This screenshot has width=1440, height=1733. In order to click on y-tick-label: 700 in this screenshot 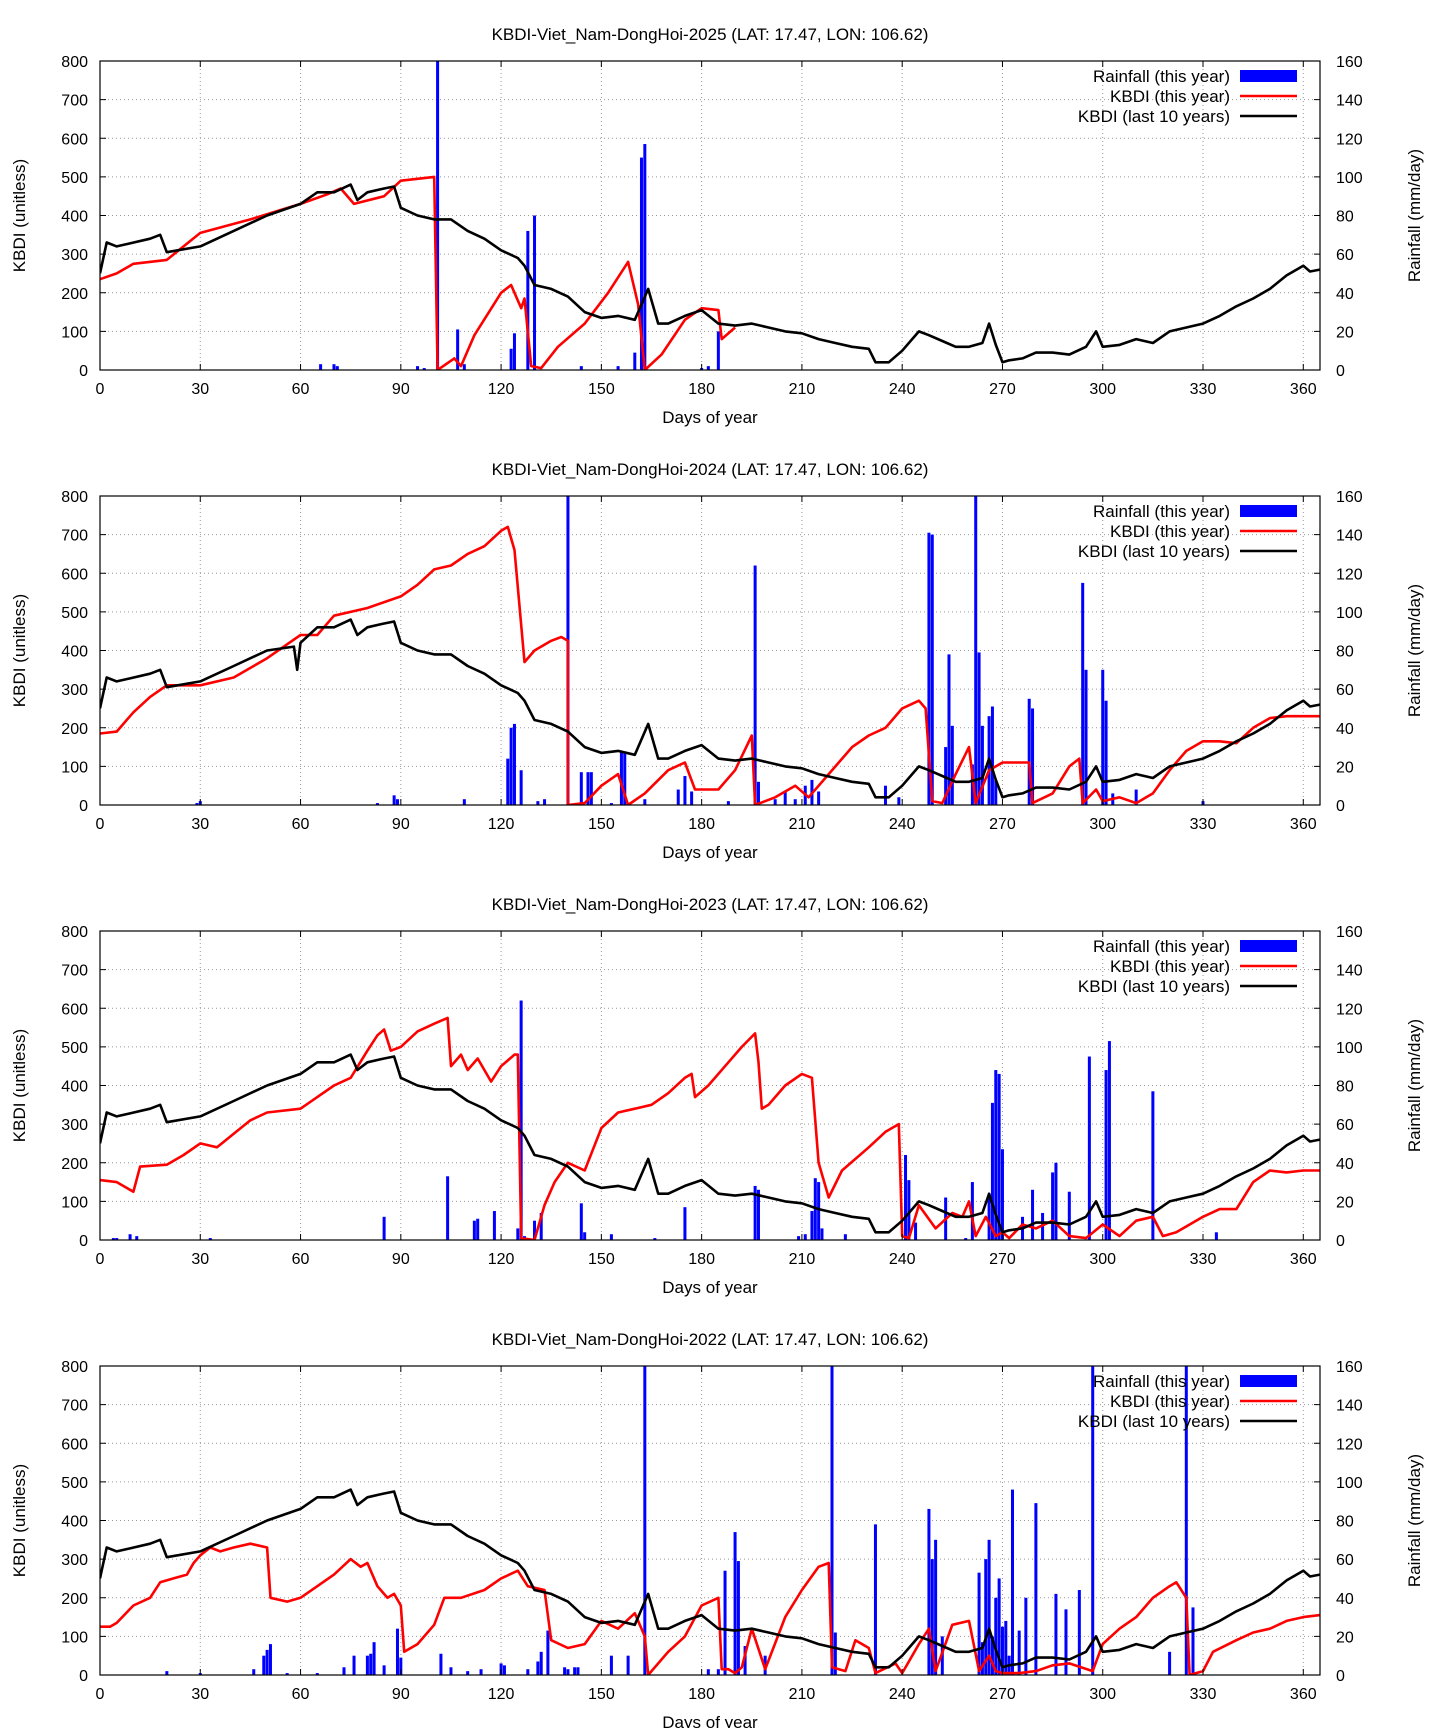, I will do `click(74, 536)`.